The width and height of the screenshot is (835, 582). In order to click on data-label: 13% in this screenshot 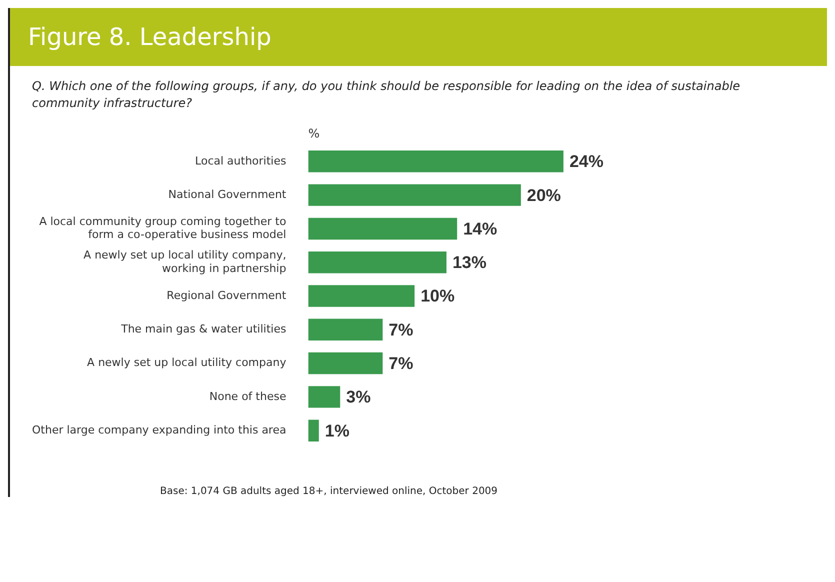, I will do `click(469, 262)`.